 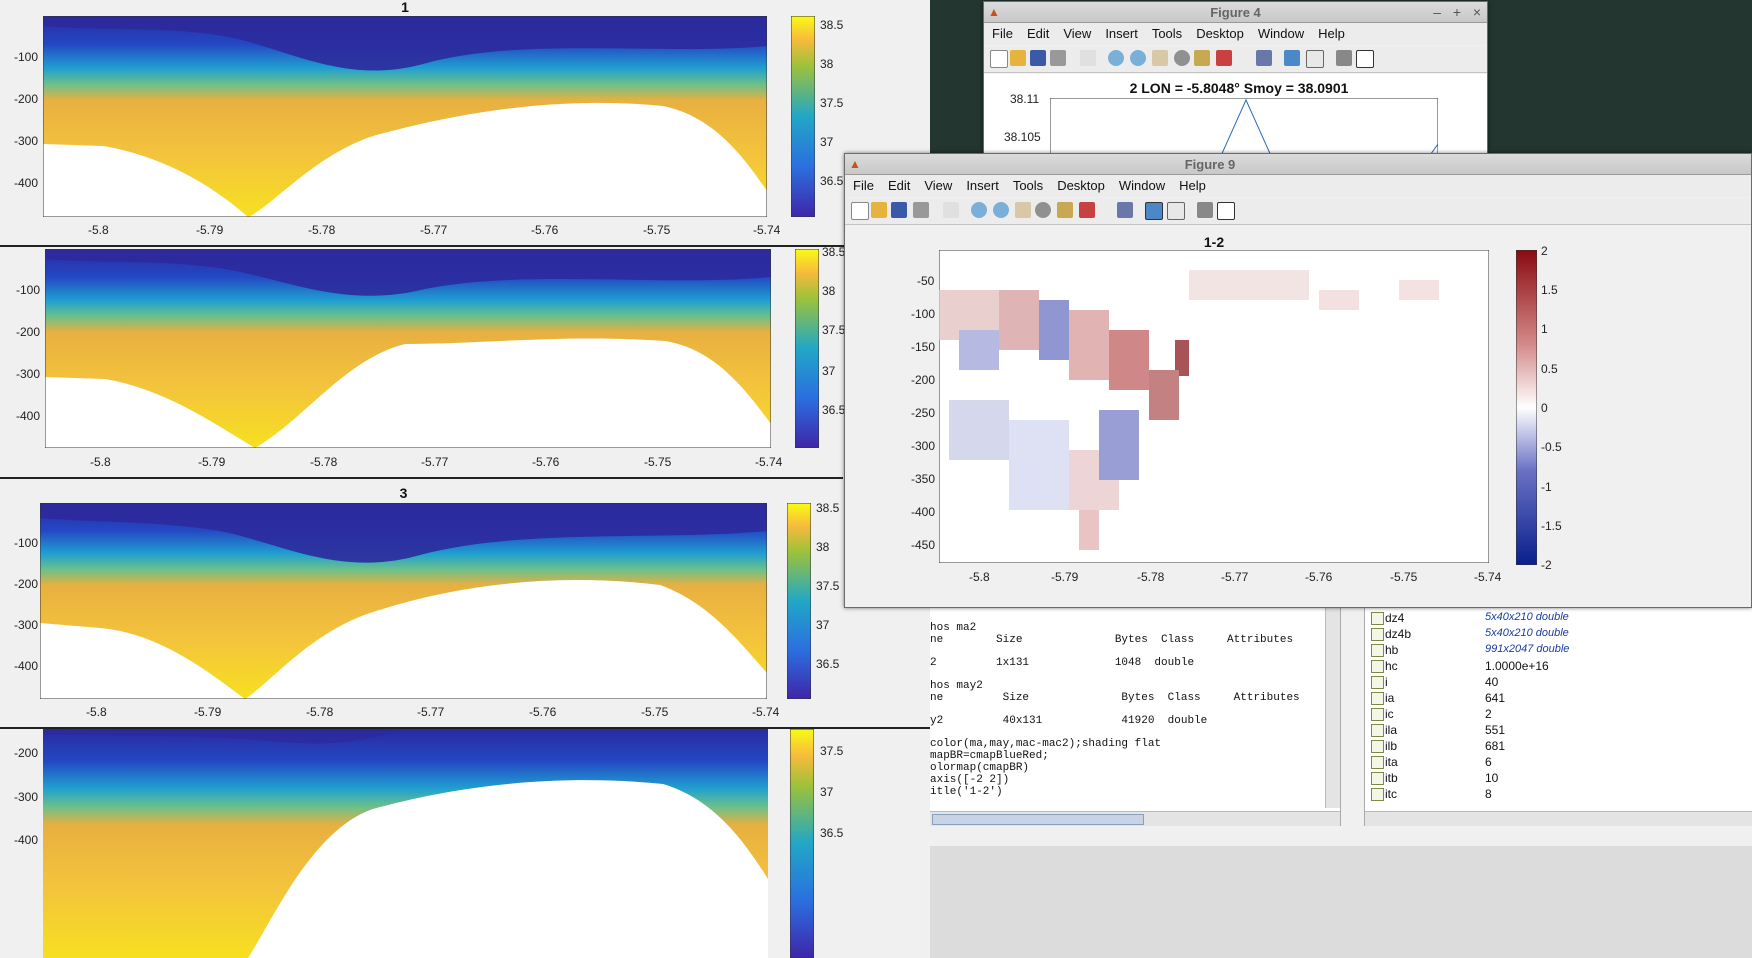 What do you see at coordinates (923, 512) in the screenshot?
I see `y-tick: -400` at bounding box center [923, 512].